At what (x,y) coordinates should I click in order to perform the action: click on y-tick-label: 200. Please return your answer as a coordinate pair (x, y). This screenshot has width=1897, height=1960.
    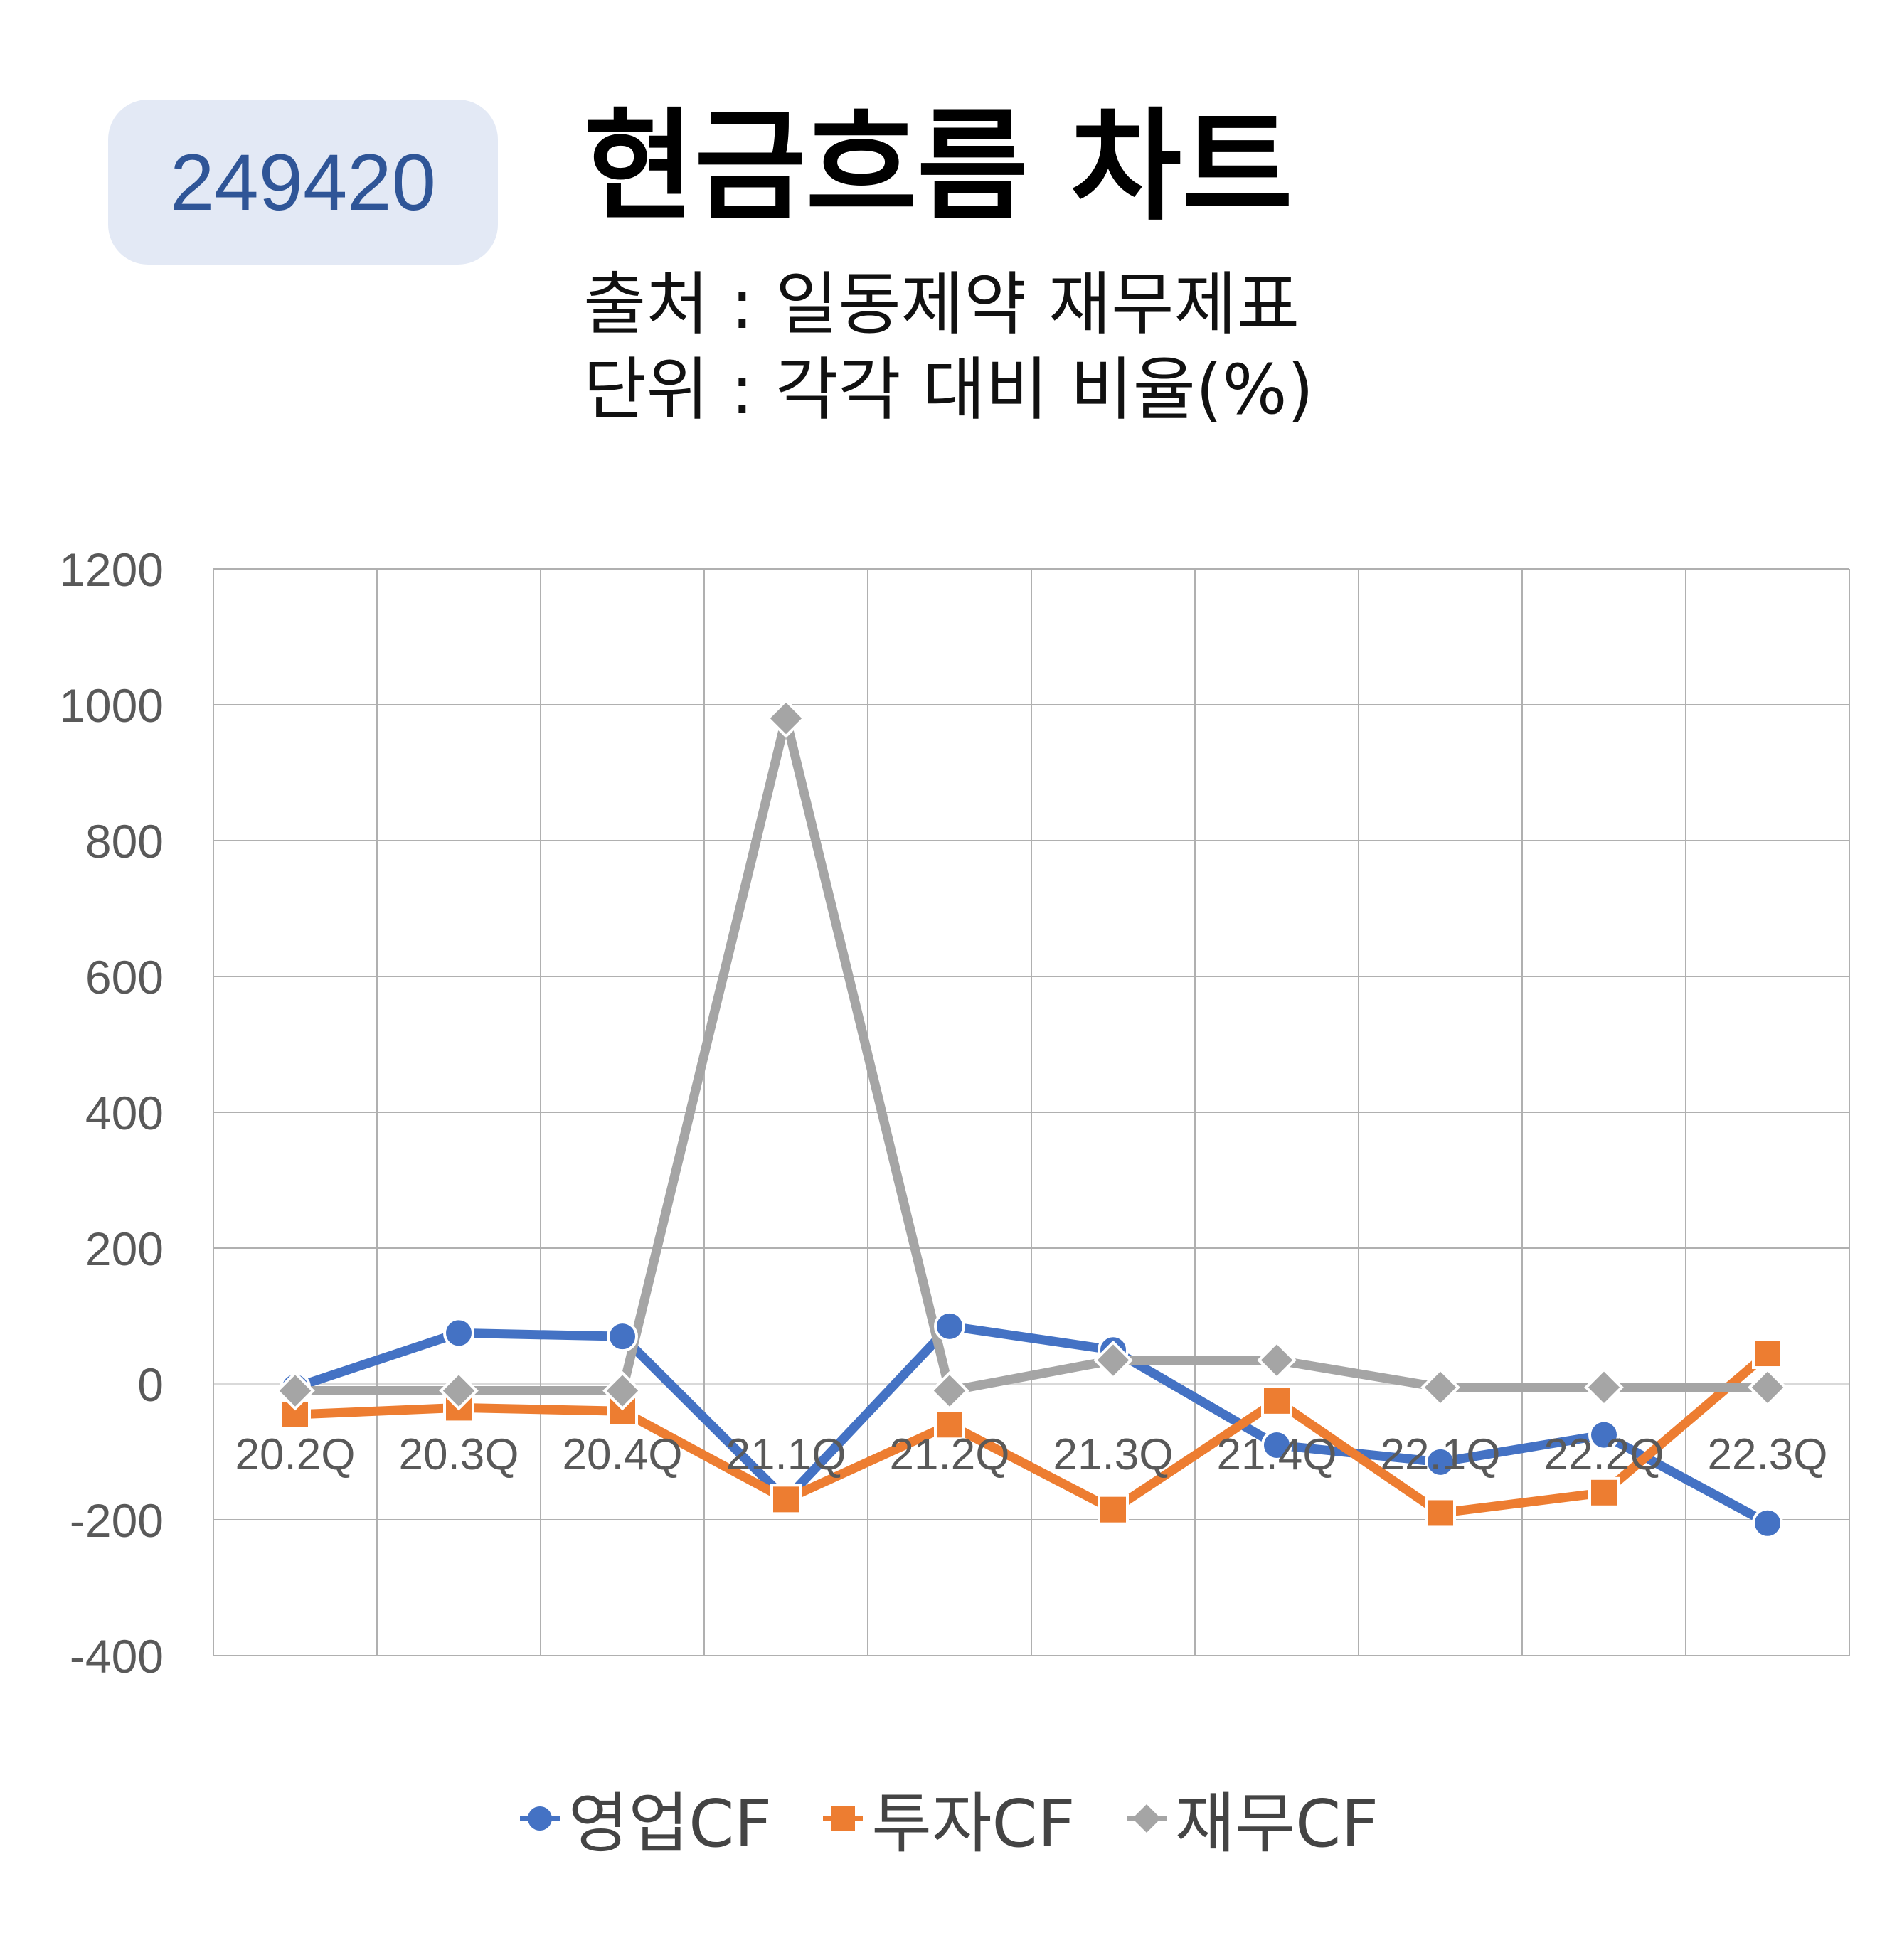
    Looking at the image, I should click on (124, 1249).